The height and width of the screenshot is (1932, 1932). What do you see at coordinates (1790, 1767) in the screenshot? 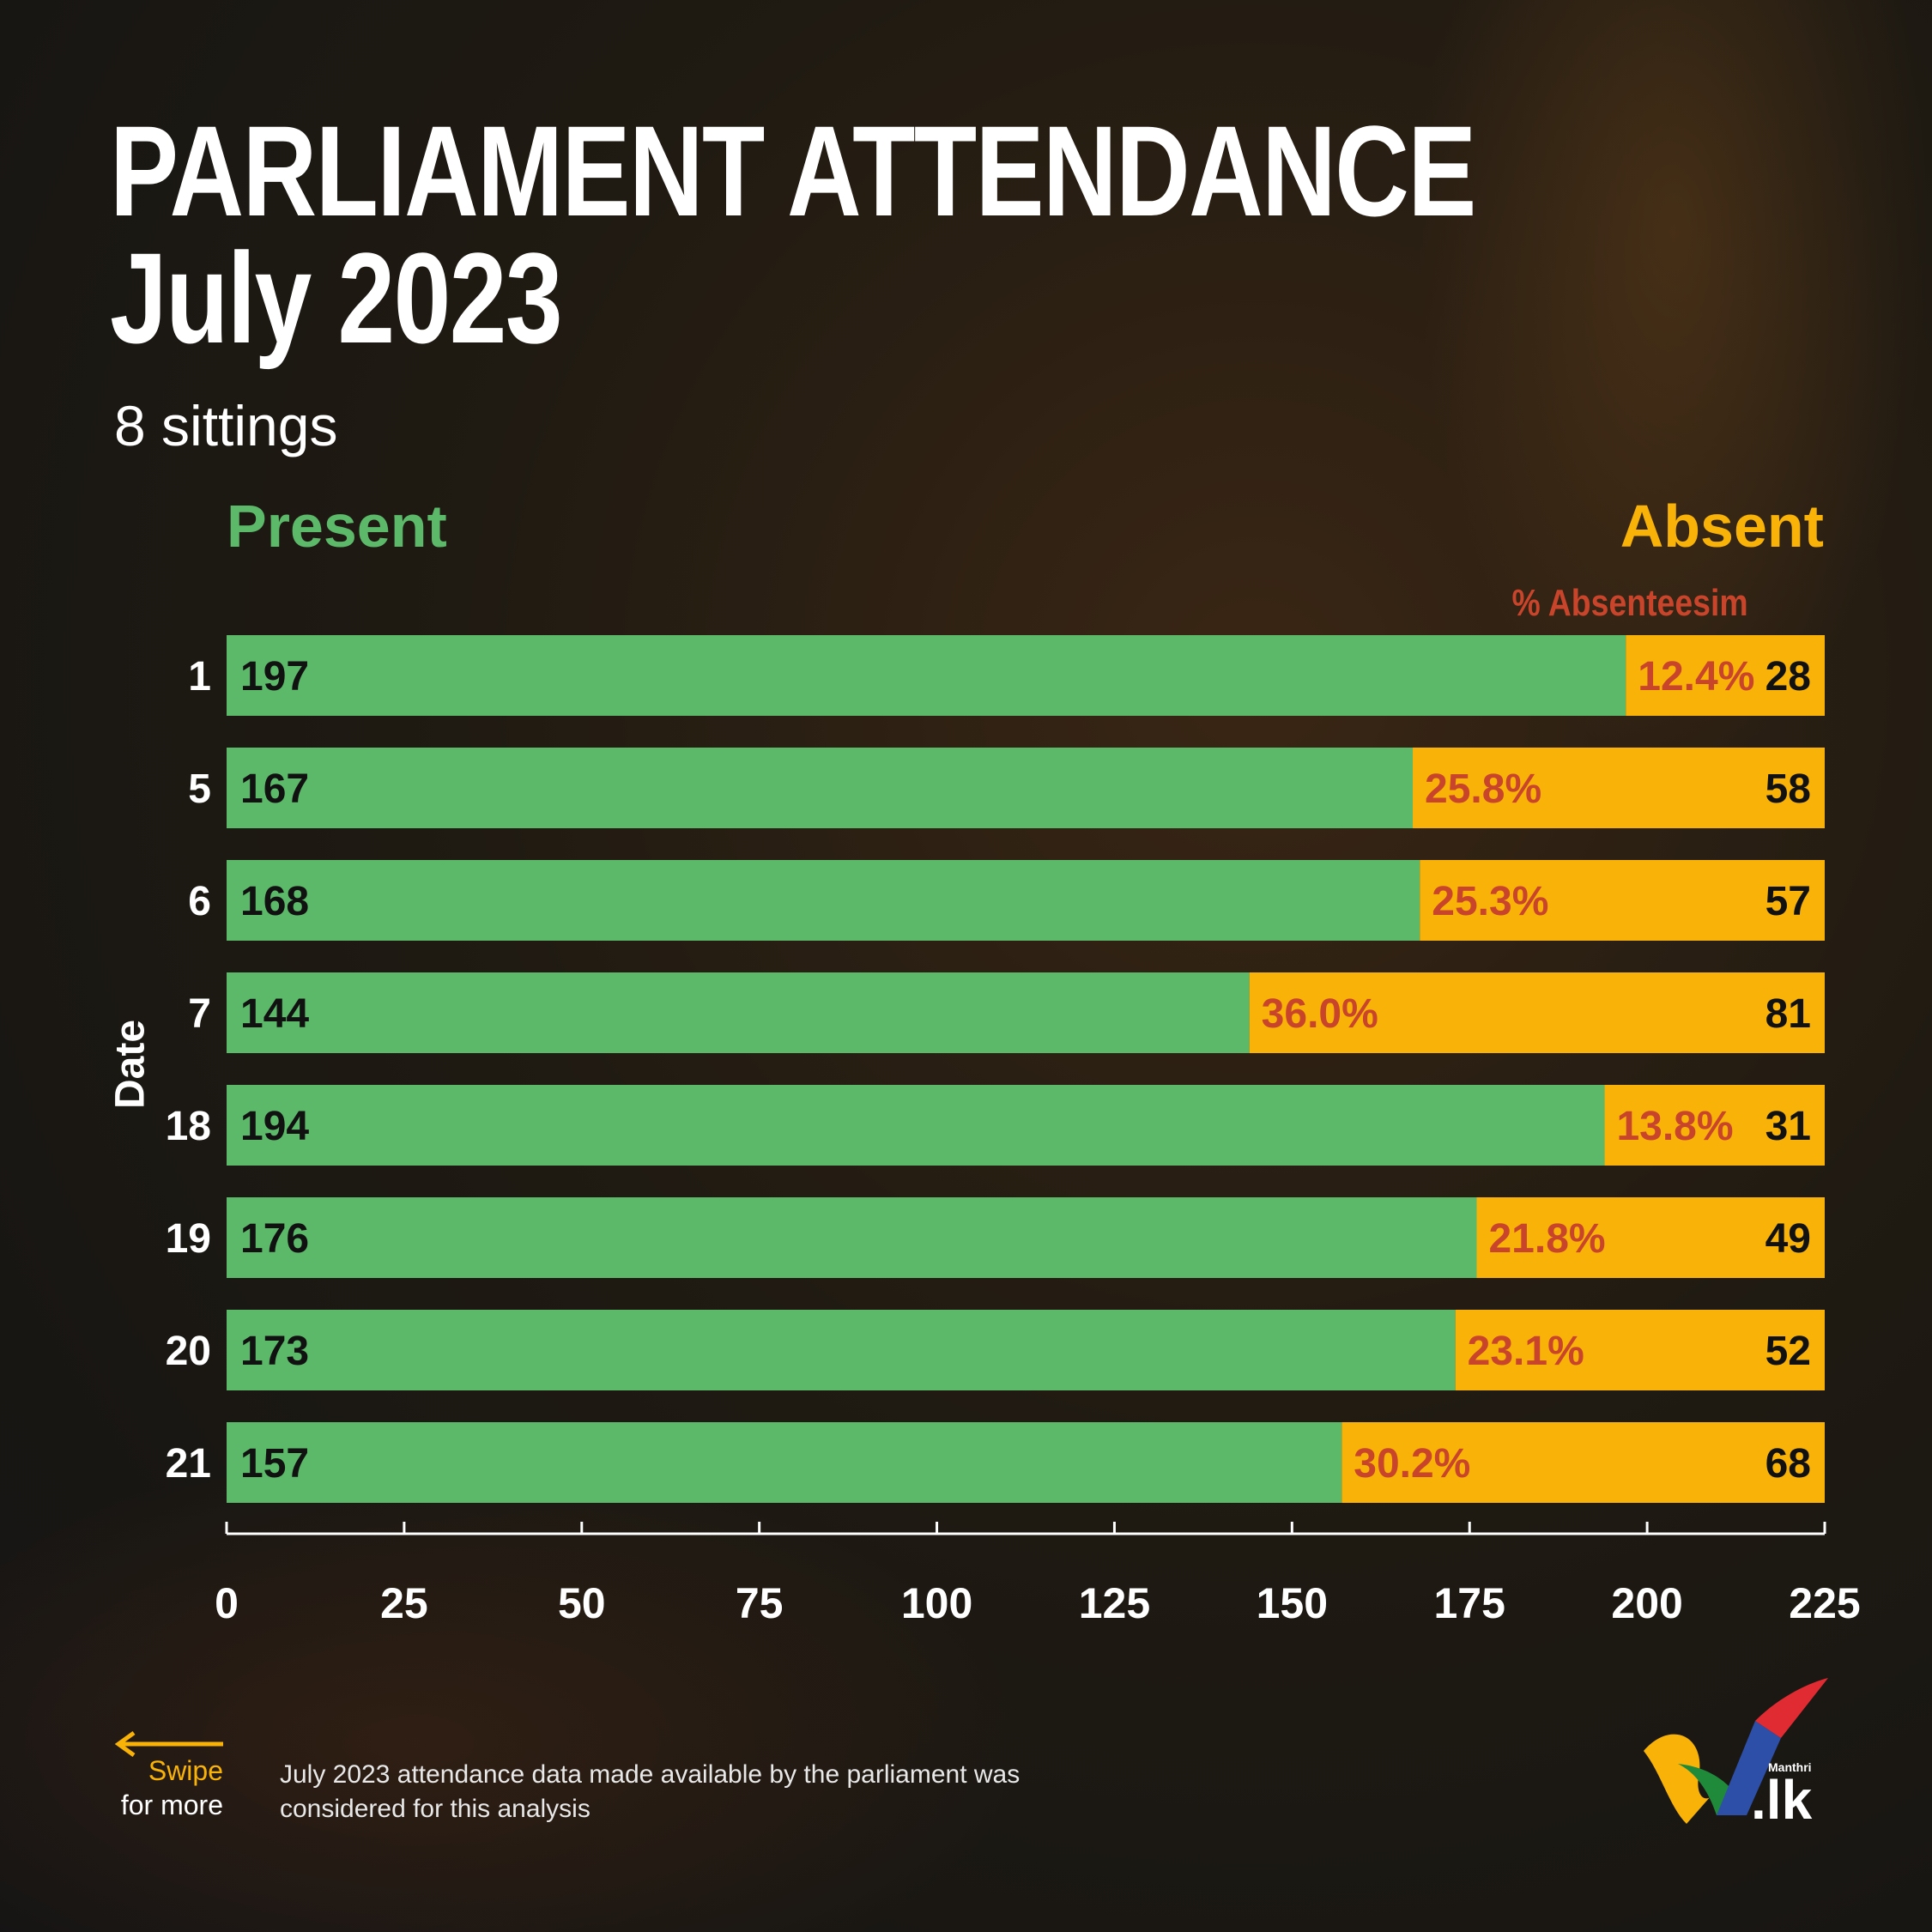
I see `logo-brand-small: Manthri` at bounding box center [1790, 1767].